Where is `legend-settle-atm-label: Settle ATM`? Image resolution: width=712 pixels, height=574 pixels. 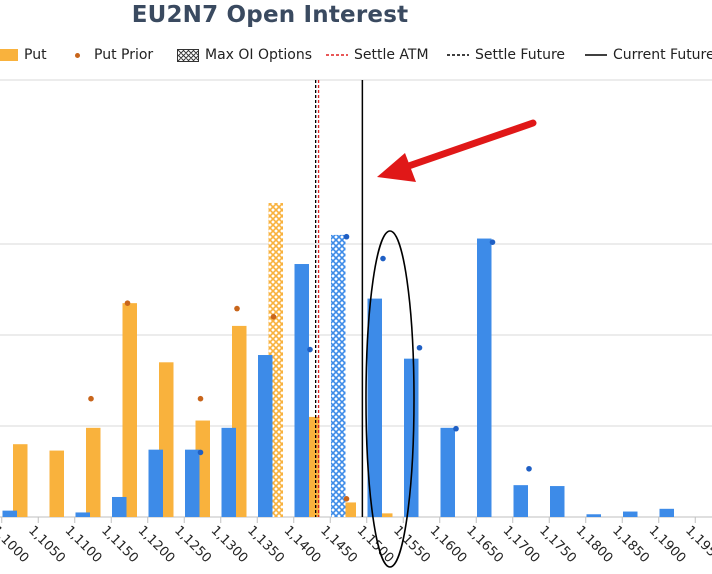 legend-settle-atm-label: Settle ATM is located at coordinates (391, 55).